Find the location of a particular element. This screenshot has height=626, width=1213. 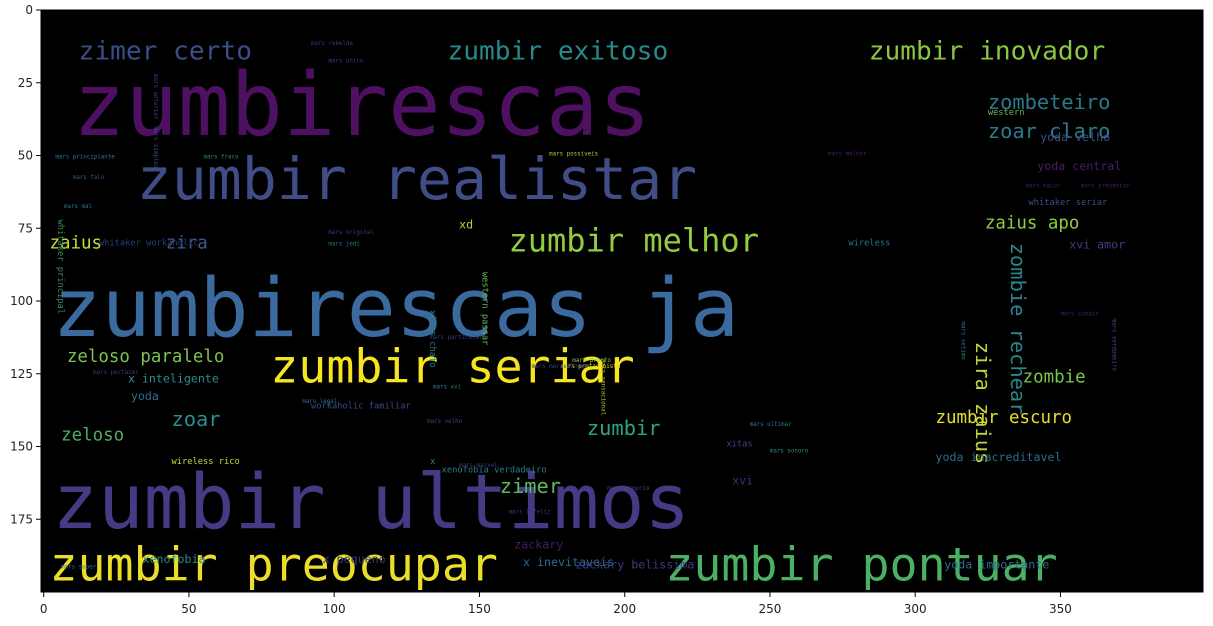

word-mars-rebelde: mars rebelde is located at coordinates (332, 44).